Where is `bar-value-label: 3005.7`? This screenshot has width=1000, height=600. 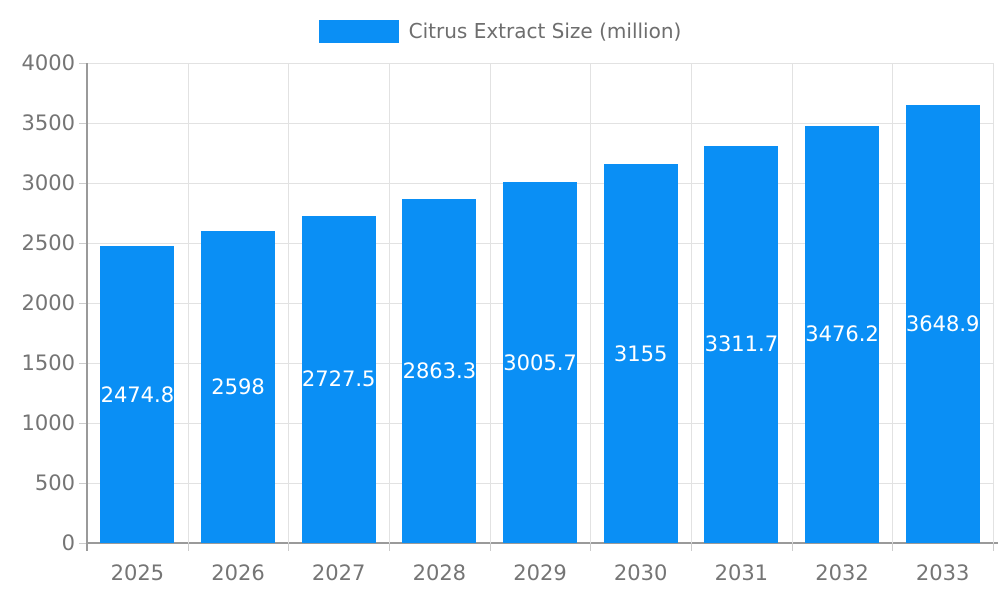 bar-value-label: 3005.7 is located at coordinates (540, 362).